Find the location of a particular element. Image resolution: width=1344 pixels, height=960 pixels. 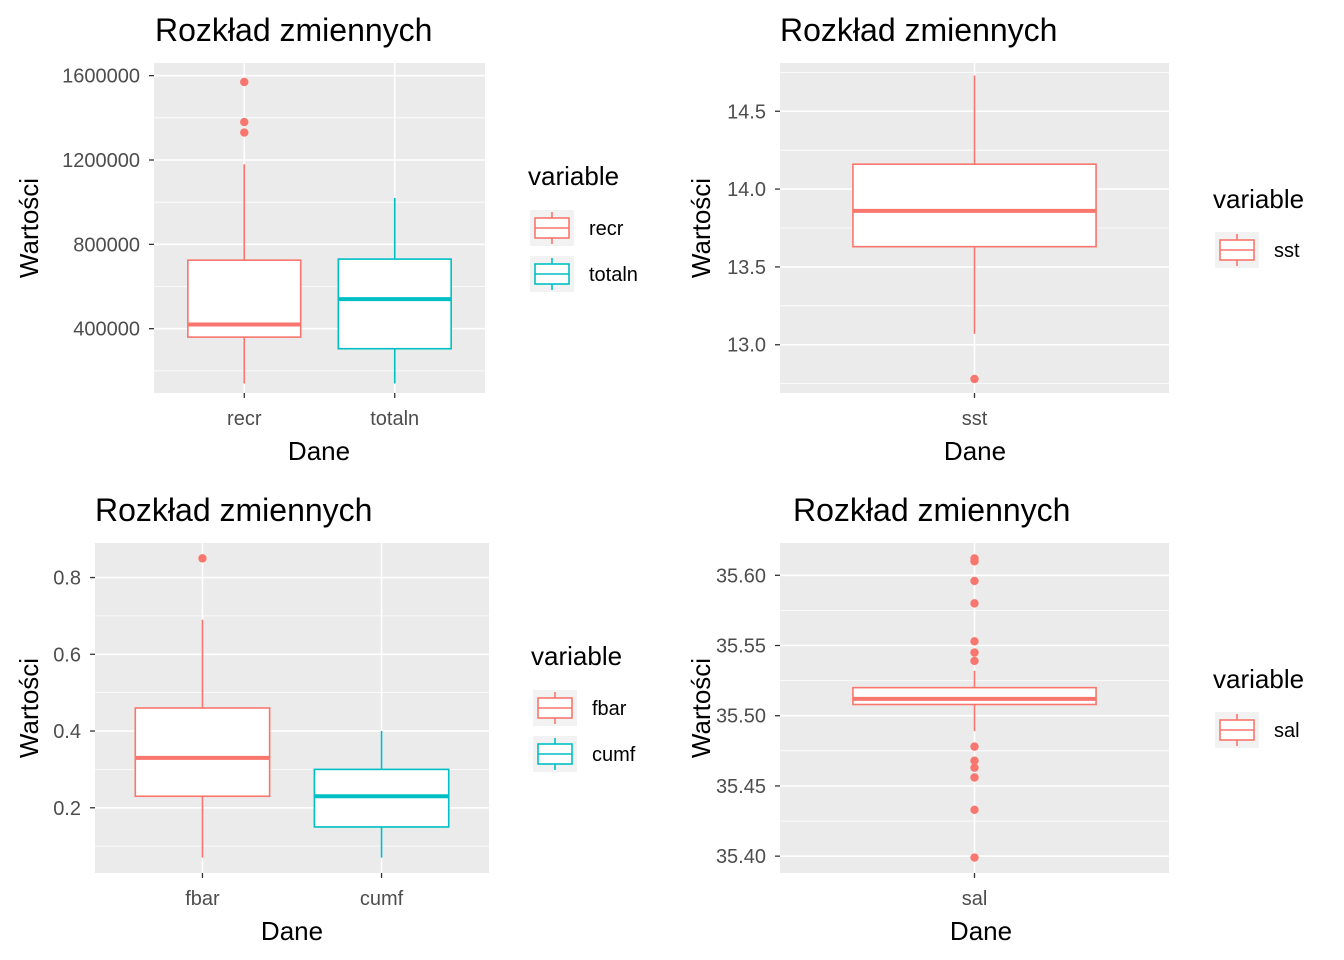

box-recr is located at coordinates (244, 230).